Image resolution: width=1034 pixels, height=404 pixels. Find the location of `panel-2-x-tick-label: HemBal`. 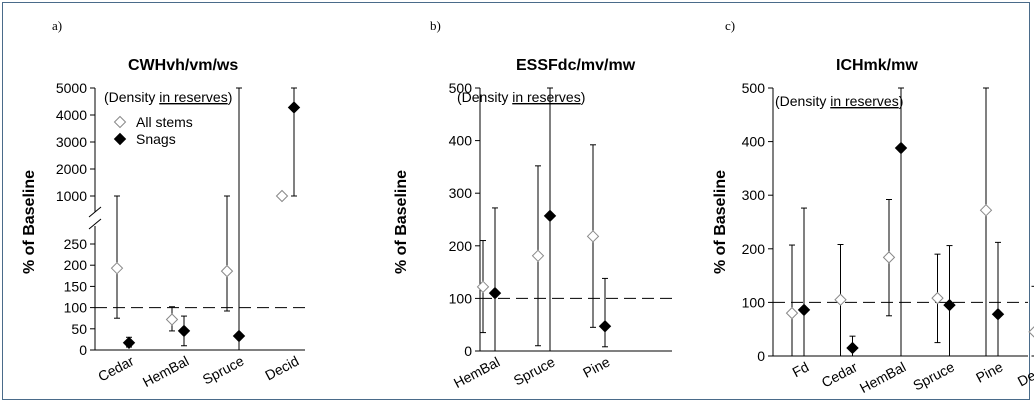

panel-2-x-tick-label: HemBal is located at coordinates (476, 373).